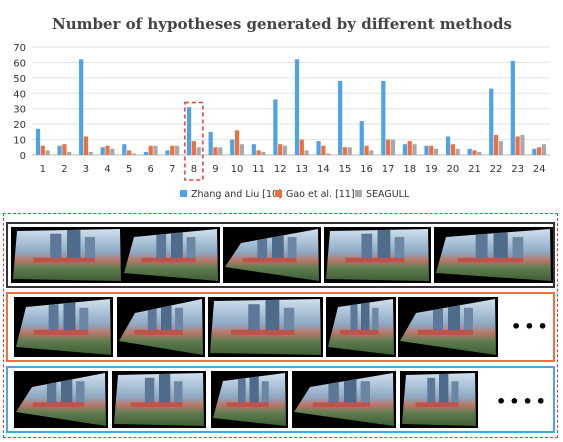 This screenshot has width=563, height=442. I want to click on legend-label: Gao et al. [11], so click(320, 194).